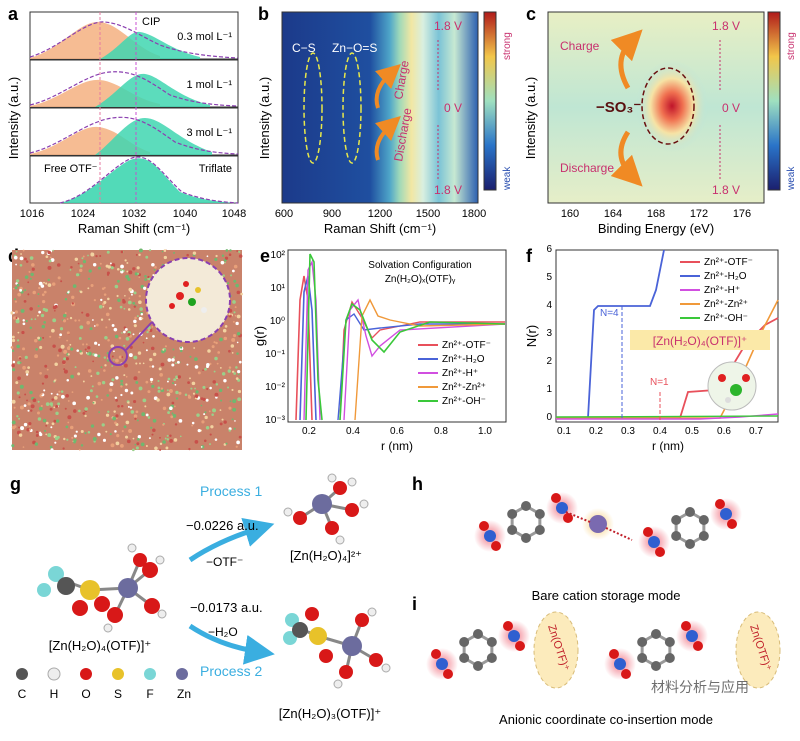 The width and height of the screenshot is (800, 741). I want to click on e-ytick: 10², so click(278, 255).